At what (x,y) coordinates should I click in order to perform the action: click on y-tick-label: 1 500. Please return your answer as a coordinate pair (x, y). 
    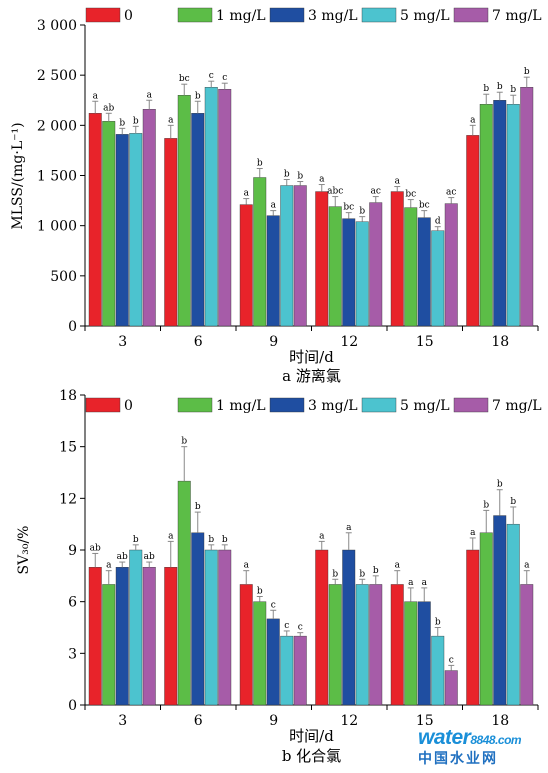
    Looking at the image, I should click on (57, 177).